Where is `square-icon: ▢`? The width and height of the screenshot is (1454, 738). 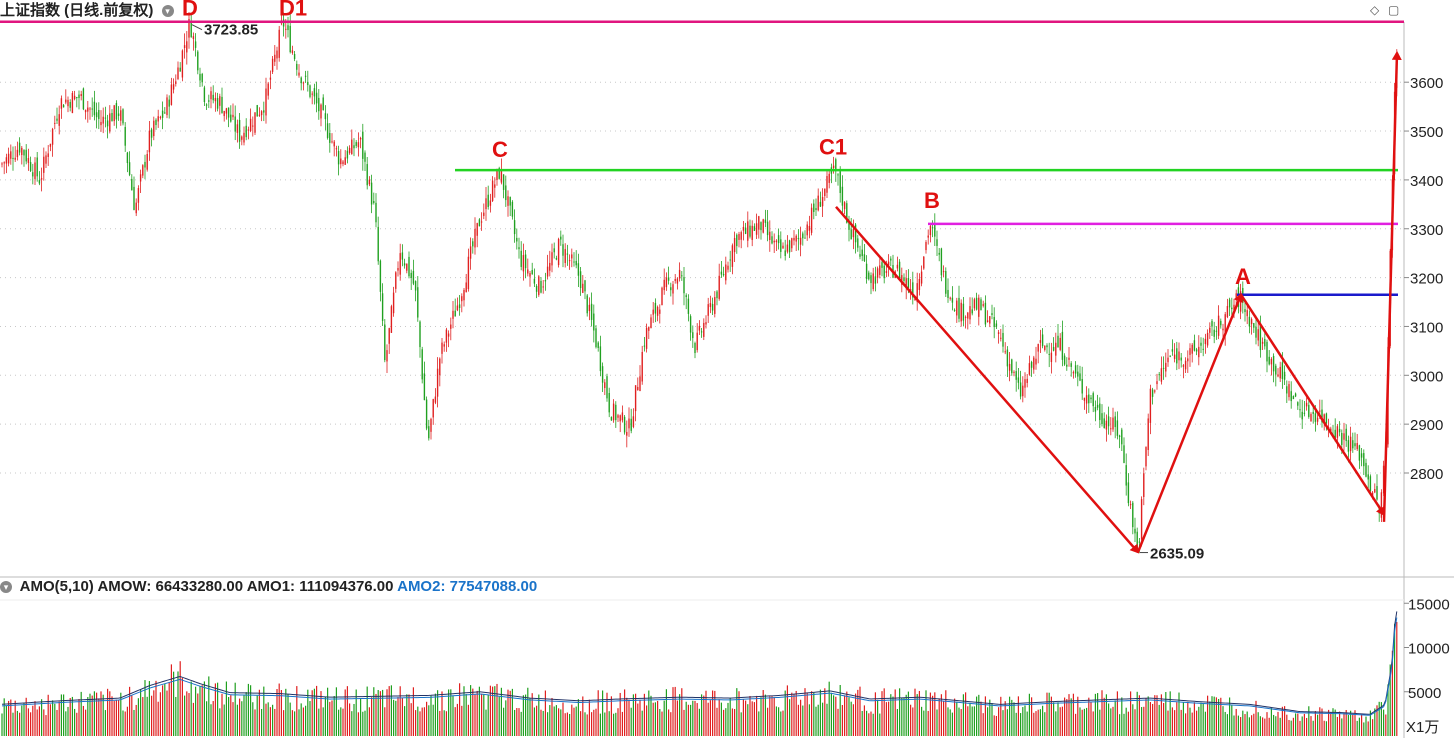 square-icon: ▢ is located at coordinates (1394, 10).